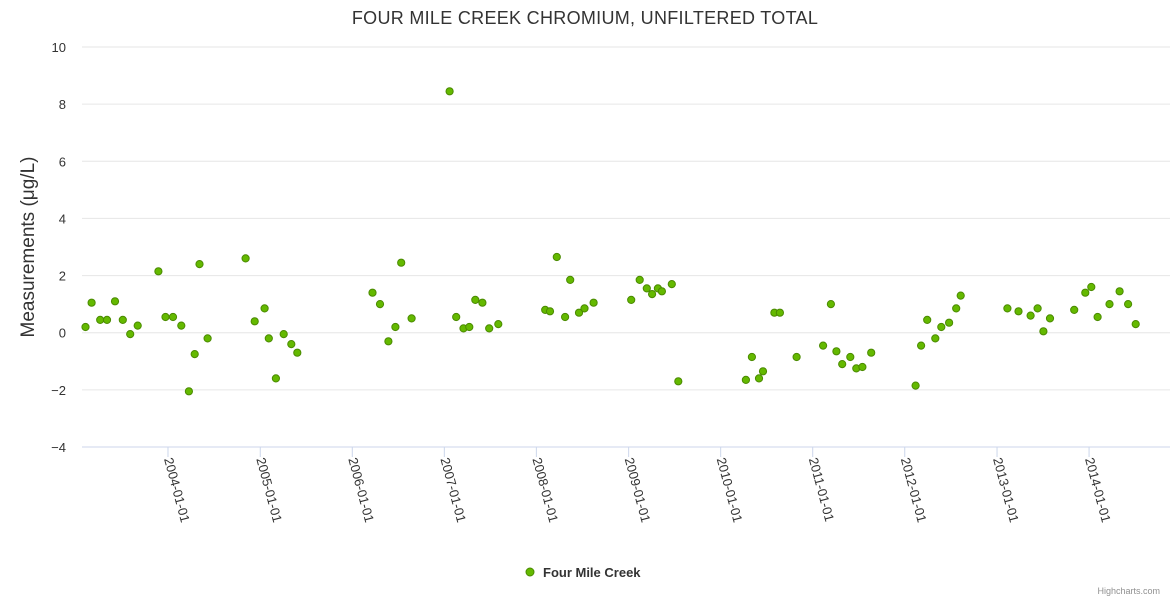 The height and width of the screenshot is (600, 1170). What do you see at coordinates (177, 490) in the screenshot?
I see `x-tick-label: 2004-01-01` at bounding box center [177, 490].